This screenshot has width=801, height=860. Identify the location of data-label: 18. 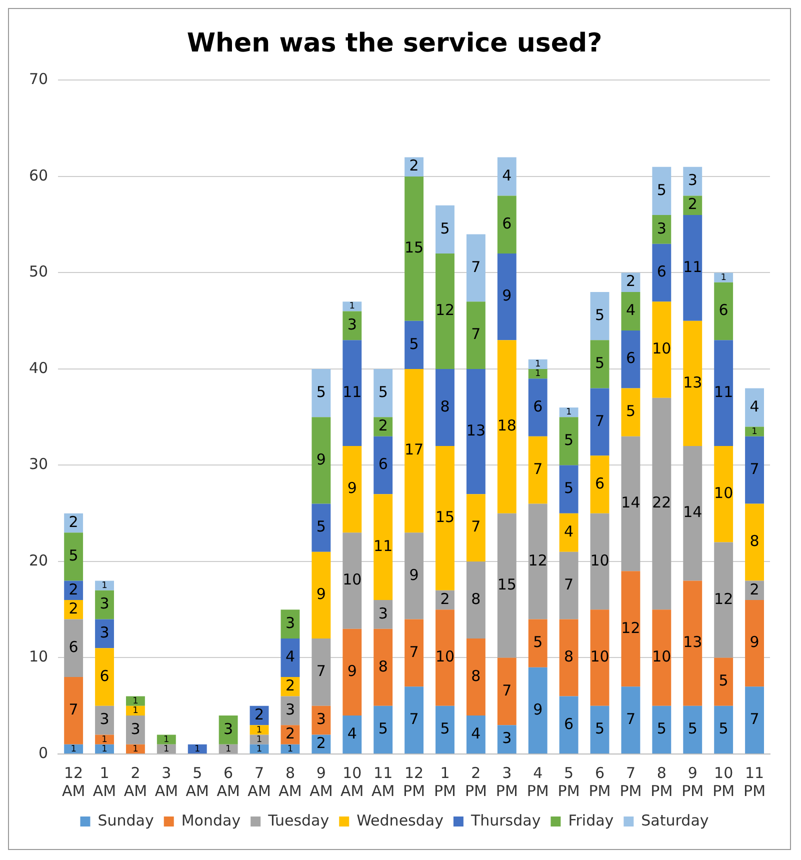
(506, 425).